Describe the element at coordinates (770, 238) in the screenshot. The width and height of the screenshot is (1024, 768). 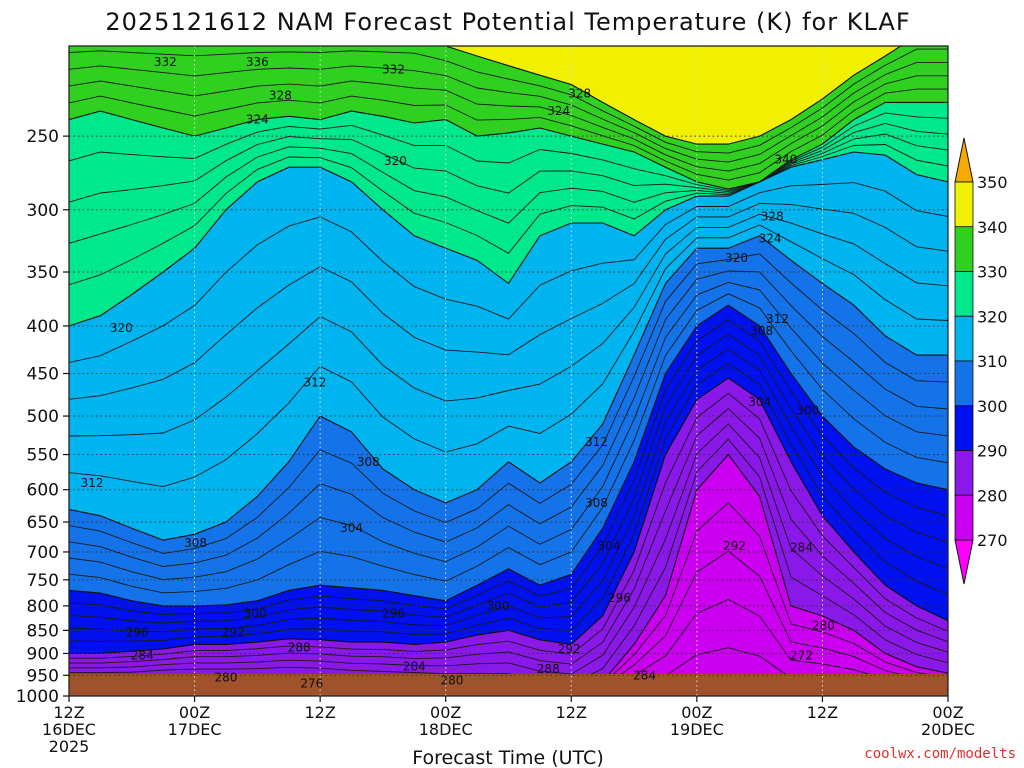
I see `contour-label: 324` at that location.